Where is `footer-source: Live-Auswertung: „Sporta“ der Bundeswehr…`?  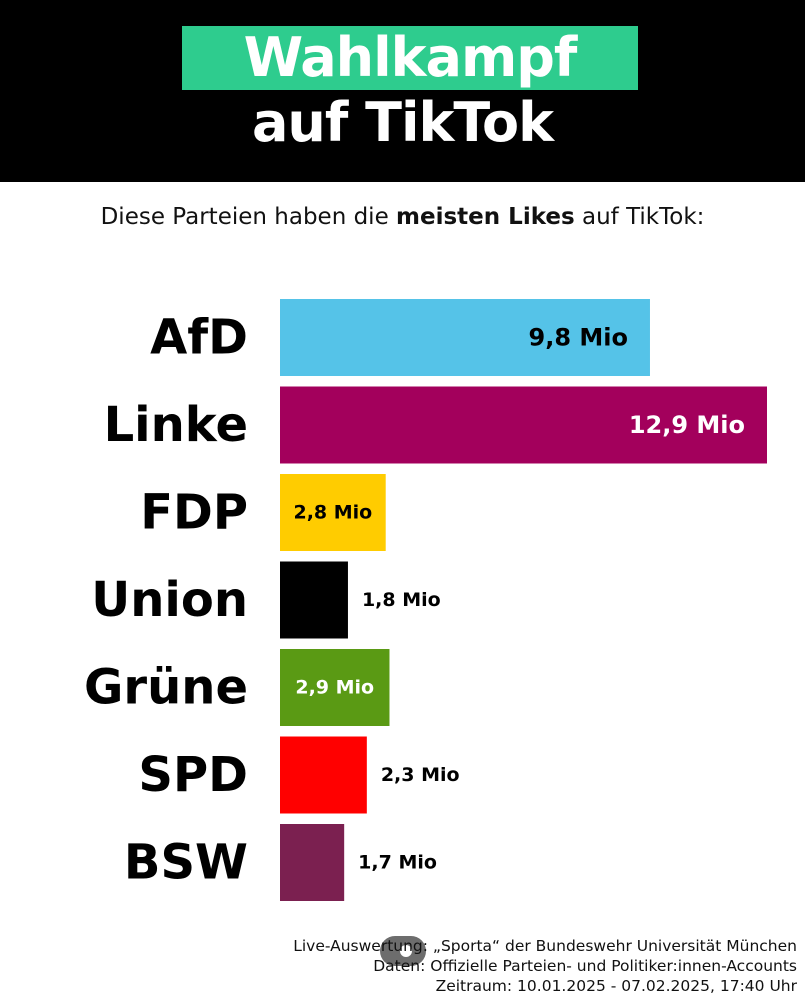 footer-source: Live-Auswertung: „Sporta“ der Bundeswehr… is located at coordinates (545, 966).